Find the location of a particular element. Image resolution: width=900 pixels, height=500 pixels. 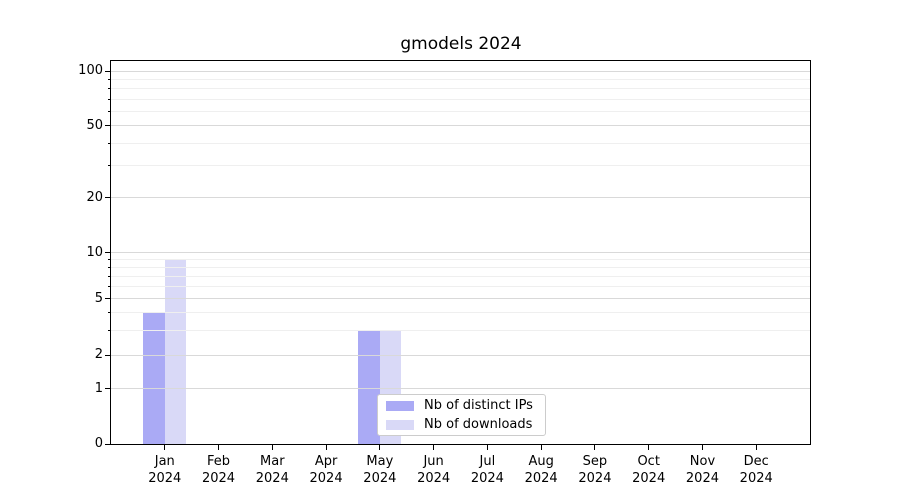

legend-label-distinct-ips: Nb of distinct IPs is located at coordinates (478, 405).